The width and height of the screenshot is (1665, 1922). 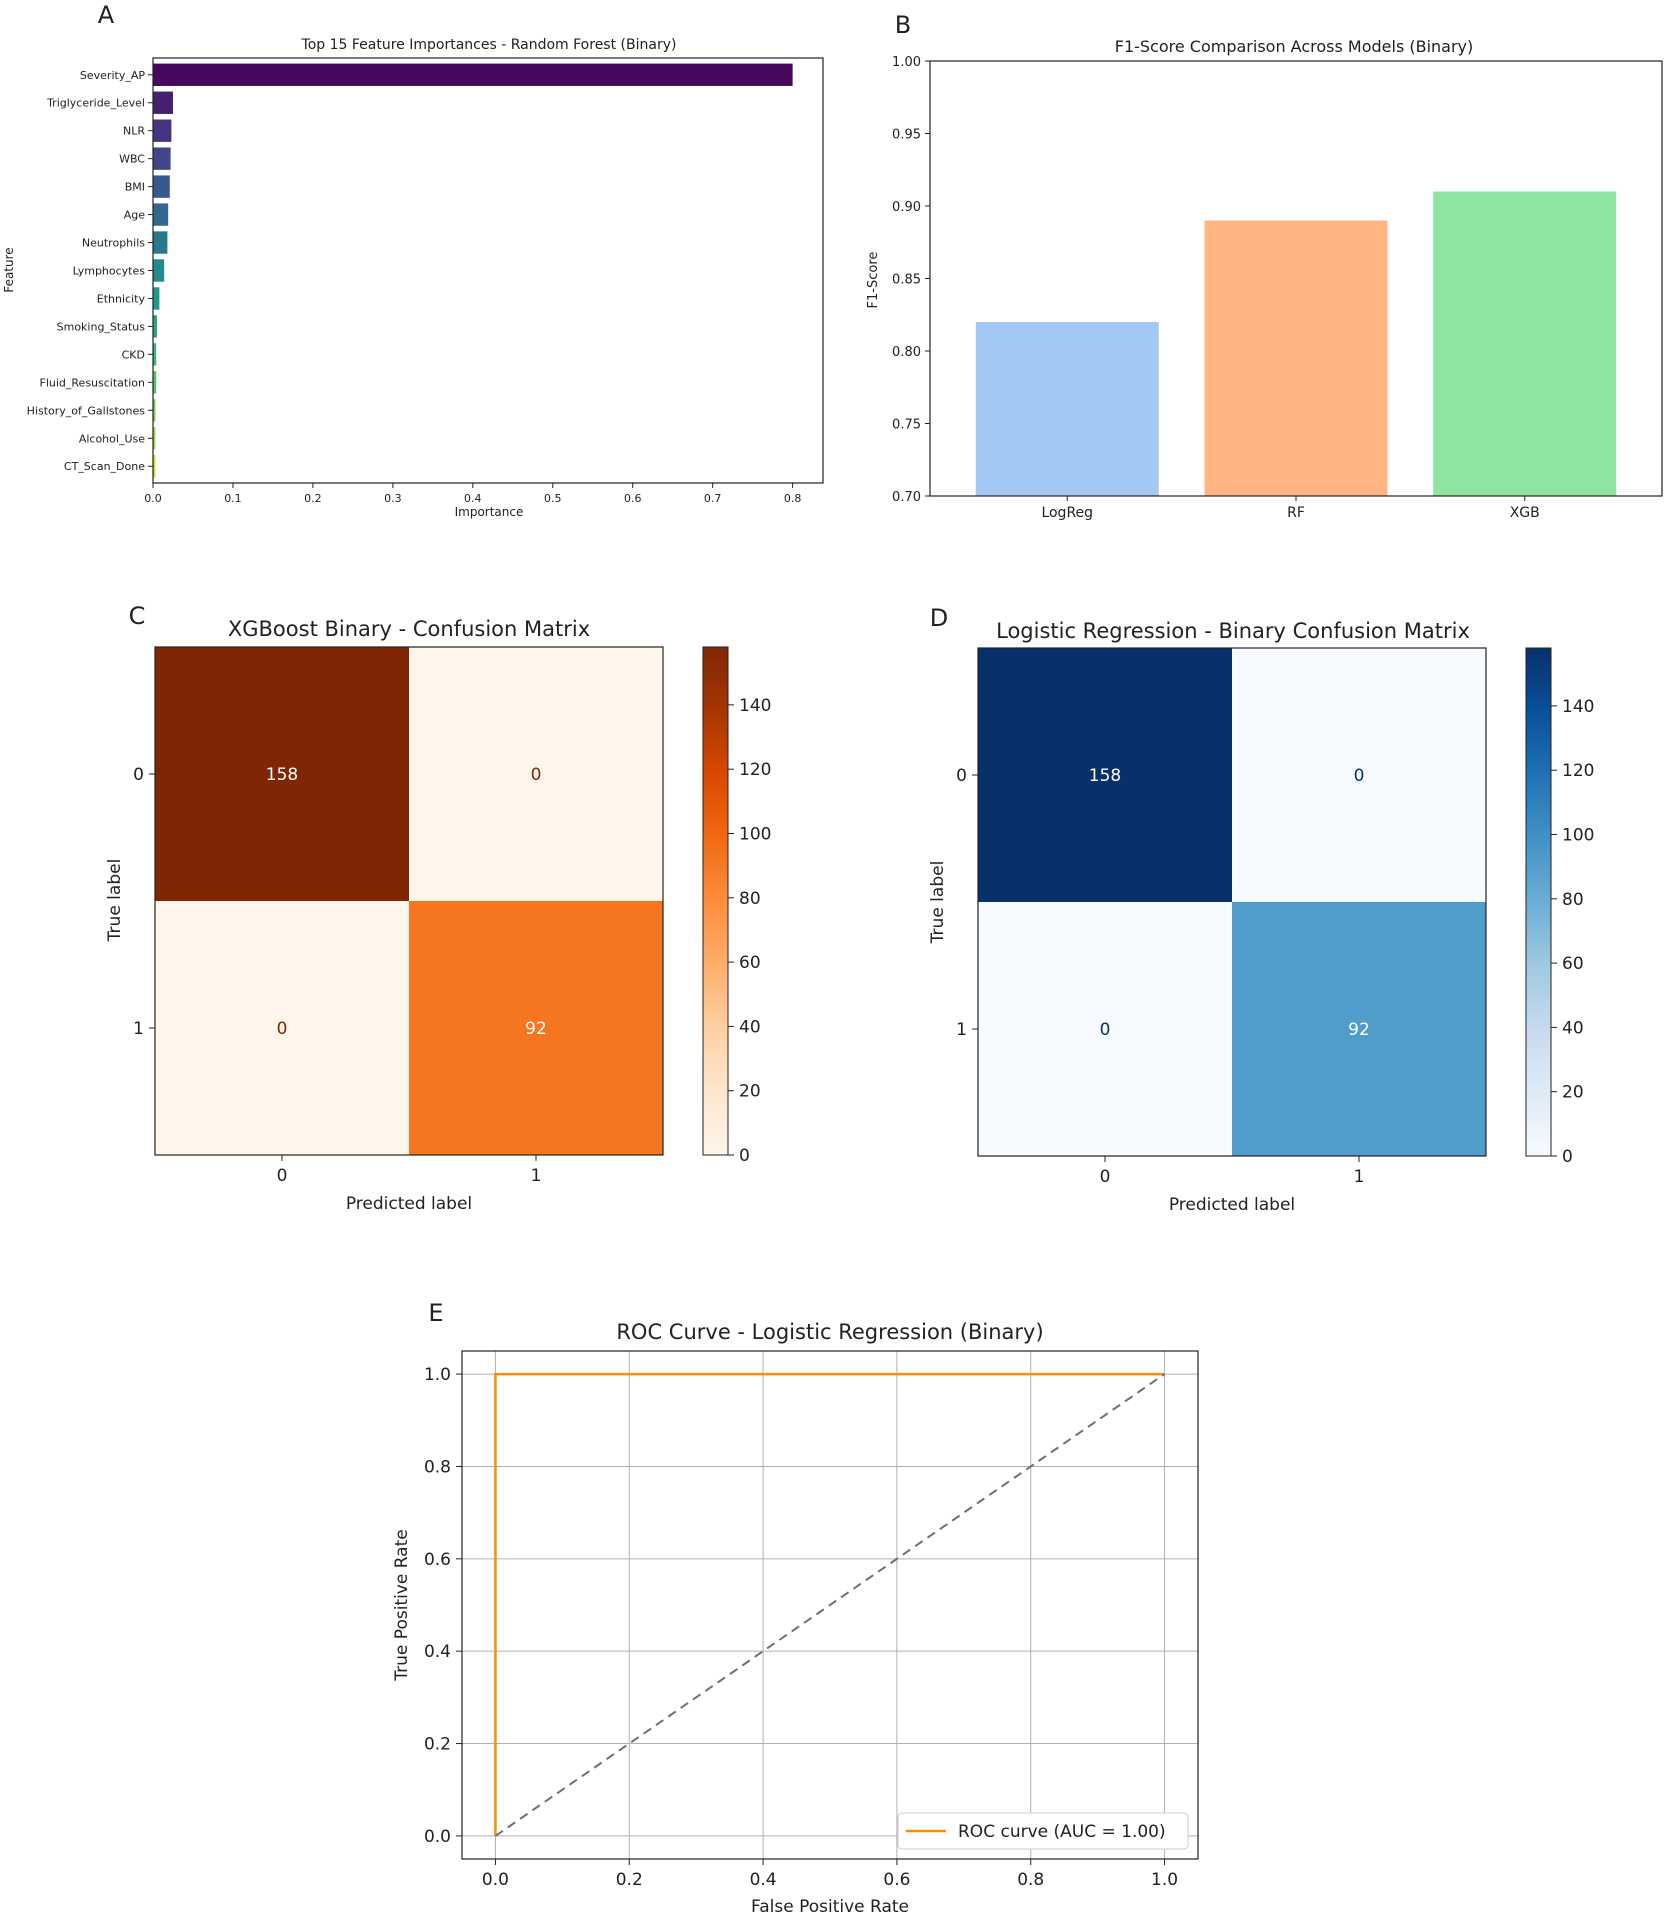 I want to click on panel-d-x-tick-label: 0, so click(x=1105, y=1177).